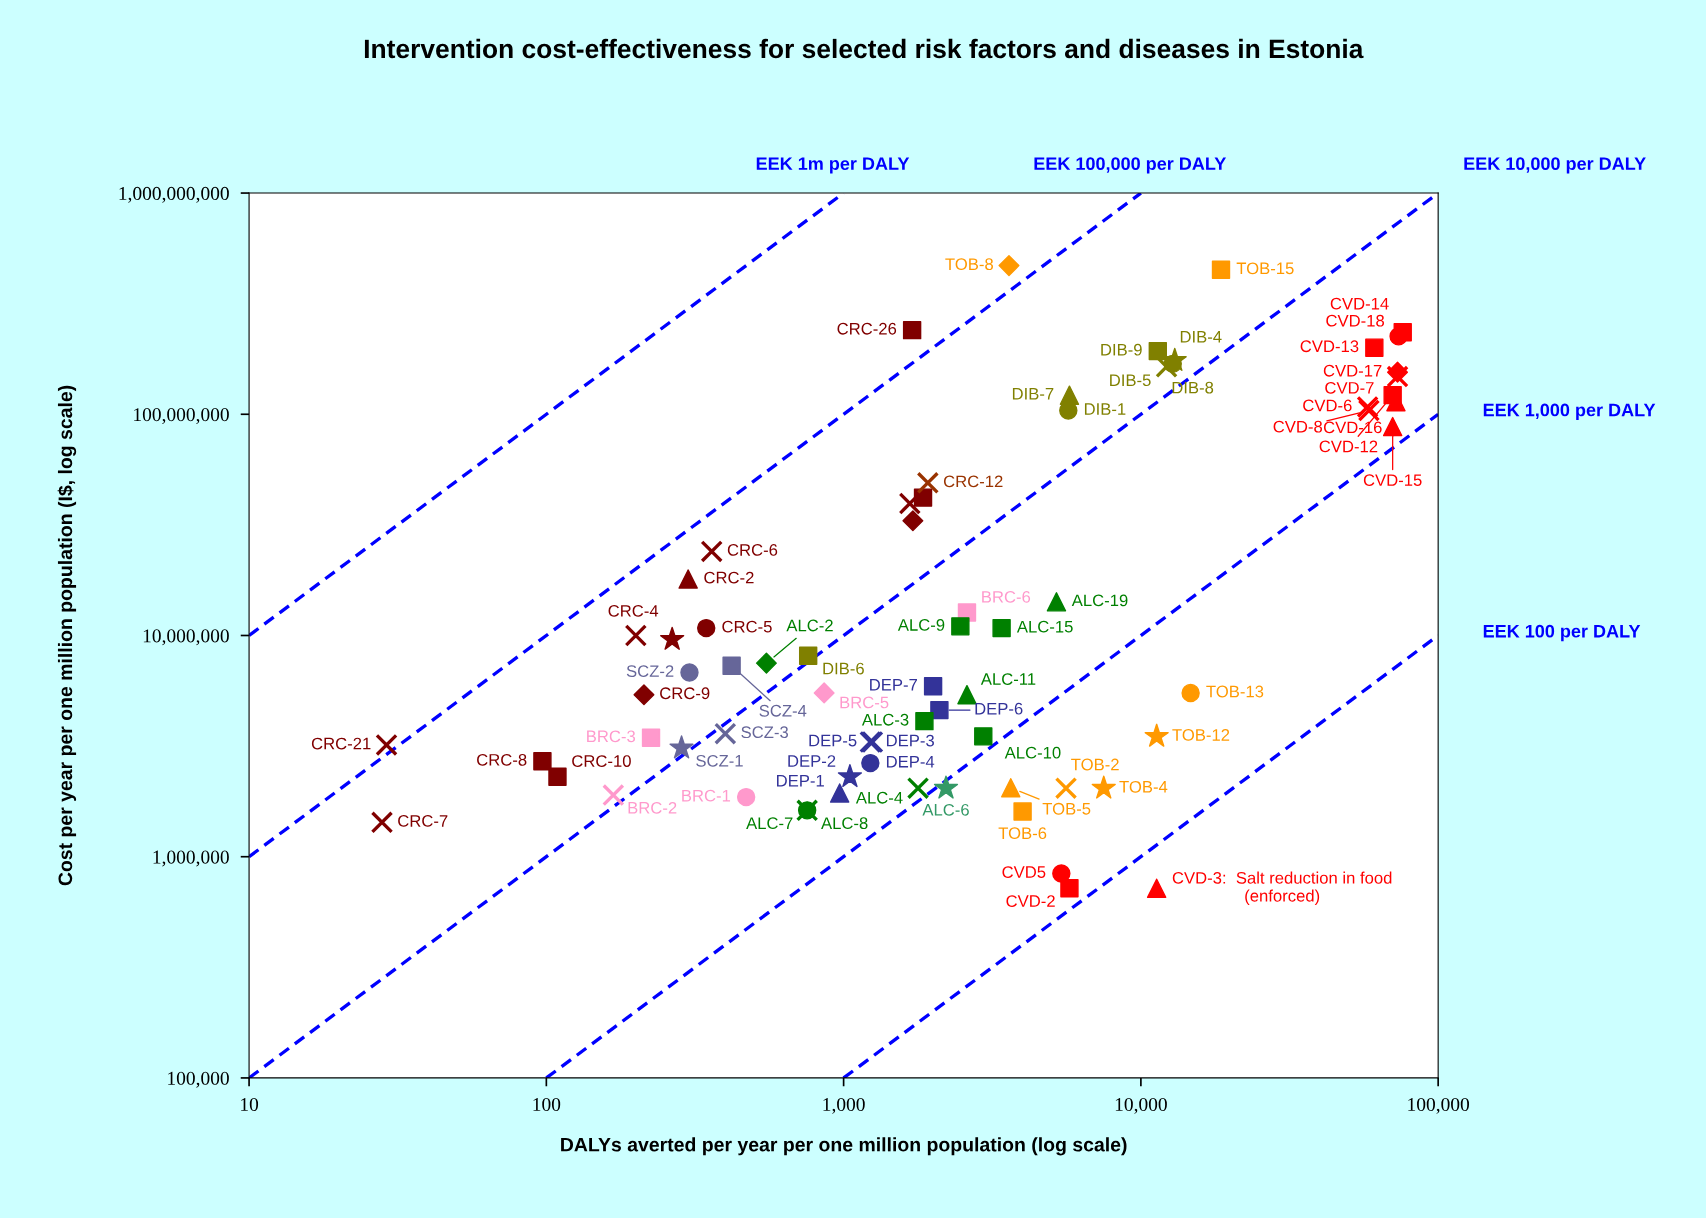 This screenshot has height=1218, width=1706. I want to click on data-label: TOB-8, so click(969, 264).